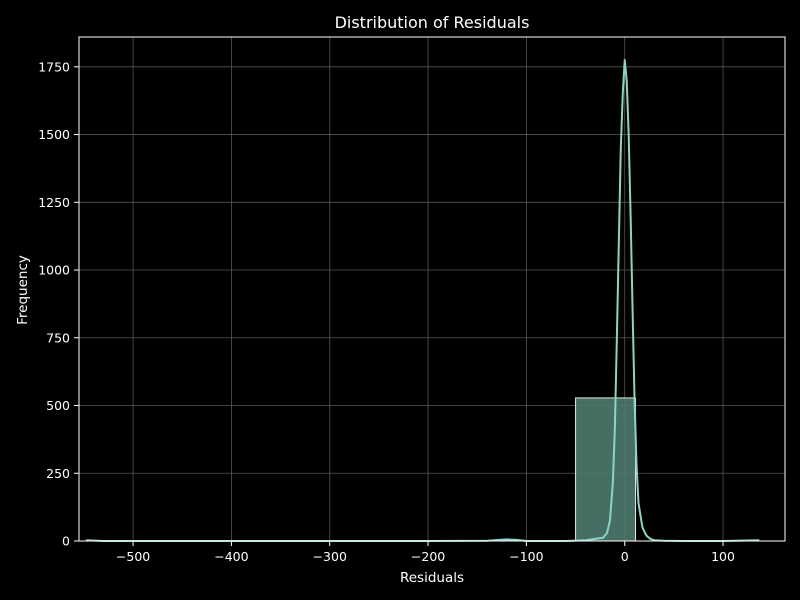  I want to click on y-tick-label: 1000, so click(54, 270).